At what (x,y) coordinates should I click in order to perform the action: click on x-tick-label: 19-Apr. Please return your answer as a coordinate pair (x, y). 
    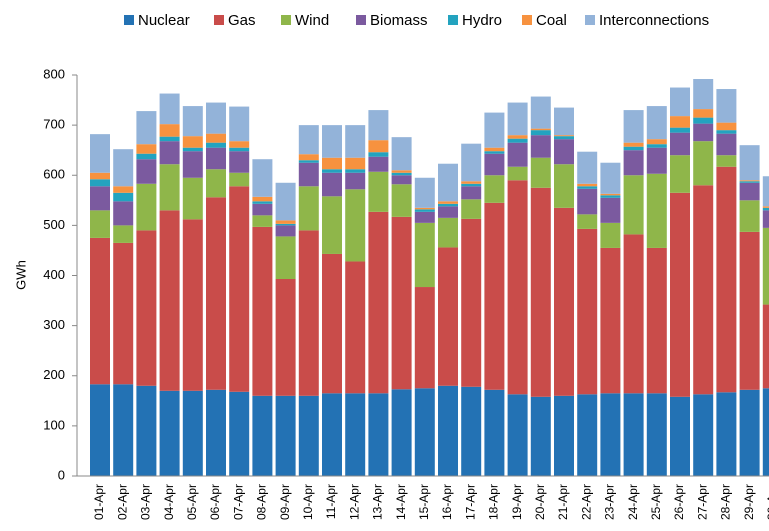
    Looking at the image, I should click on (517, 502).